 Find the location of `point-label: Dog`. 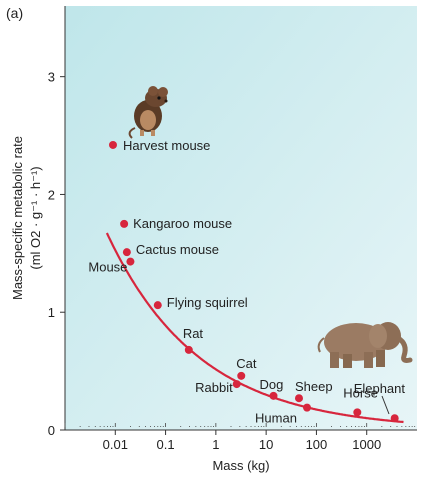

point-label: Dog is located at coordinates (271, 384).